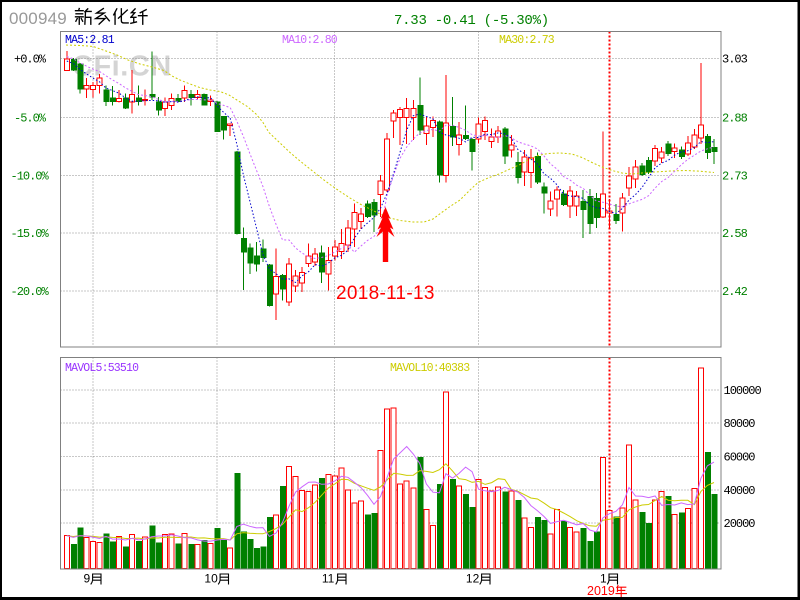  I want to click on svg-text: 20000, so click(740, 524).